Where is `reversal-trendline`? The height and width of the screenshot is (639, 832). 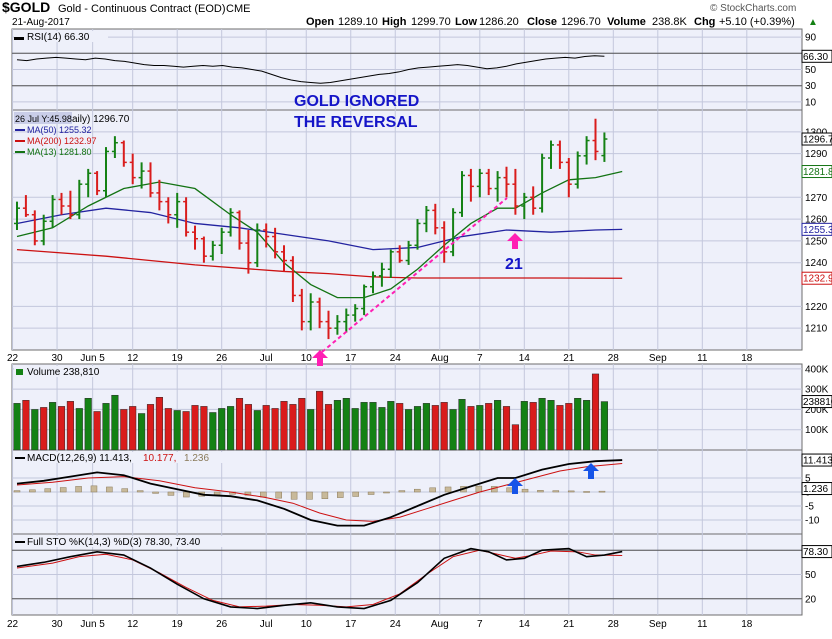
reversal-trendline is located at coordinates (414, 275).